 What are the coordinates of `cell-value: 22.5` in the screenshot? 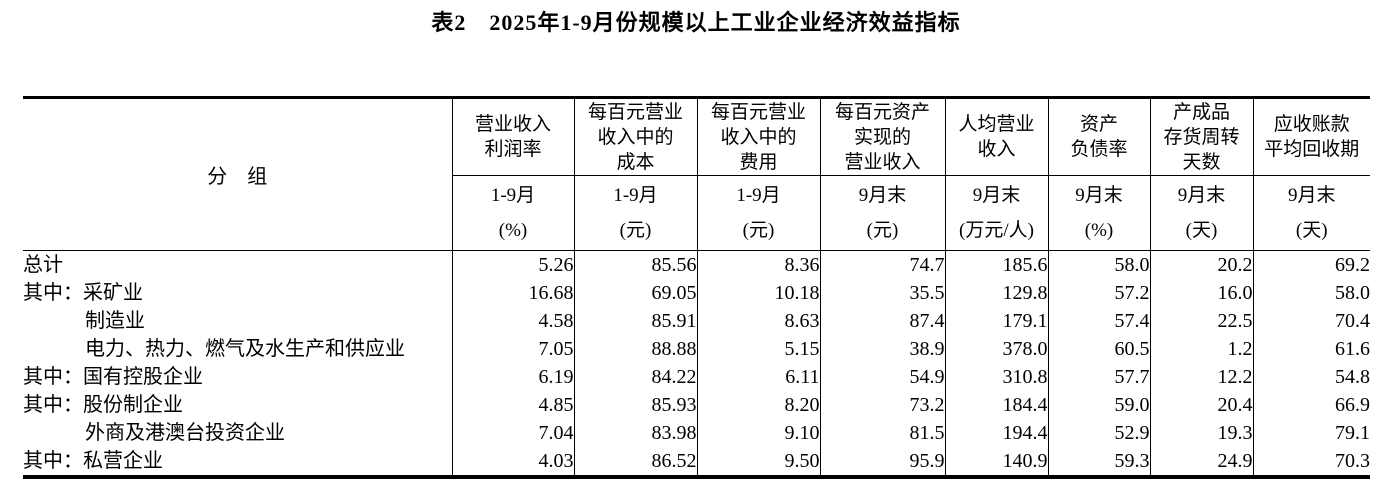 It's located at (1202, 321).